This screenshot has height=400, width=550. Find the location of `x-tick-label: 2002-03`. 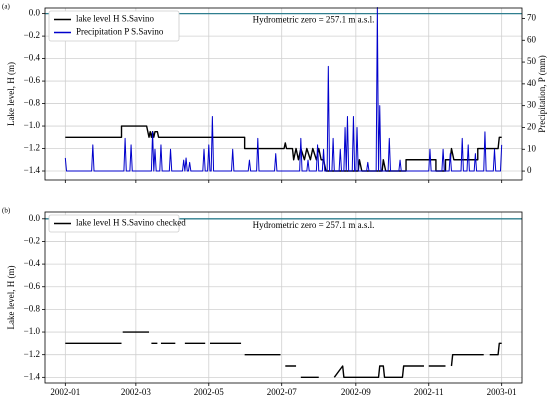

x-tick-label: 2002-03 is located at coordinates (136, 392).